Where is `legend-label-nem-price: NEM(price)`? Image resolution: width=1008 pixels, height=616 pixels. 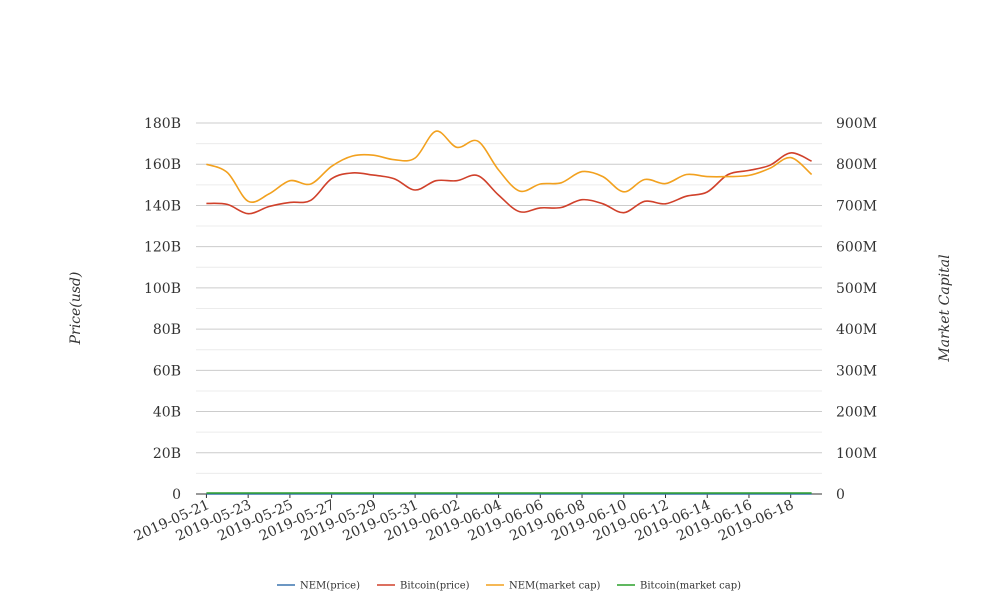
legend-label-nem-price: NEM(price) is located at coordinates (330, 586).